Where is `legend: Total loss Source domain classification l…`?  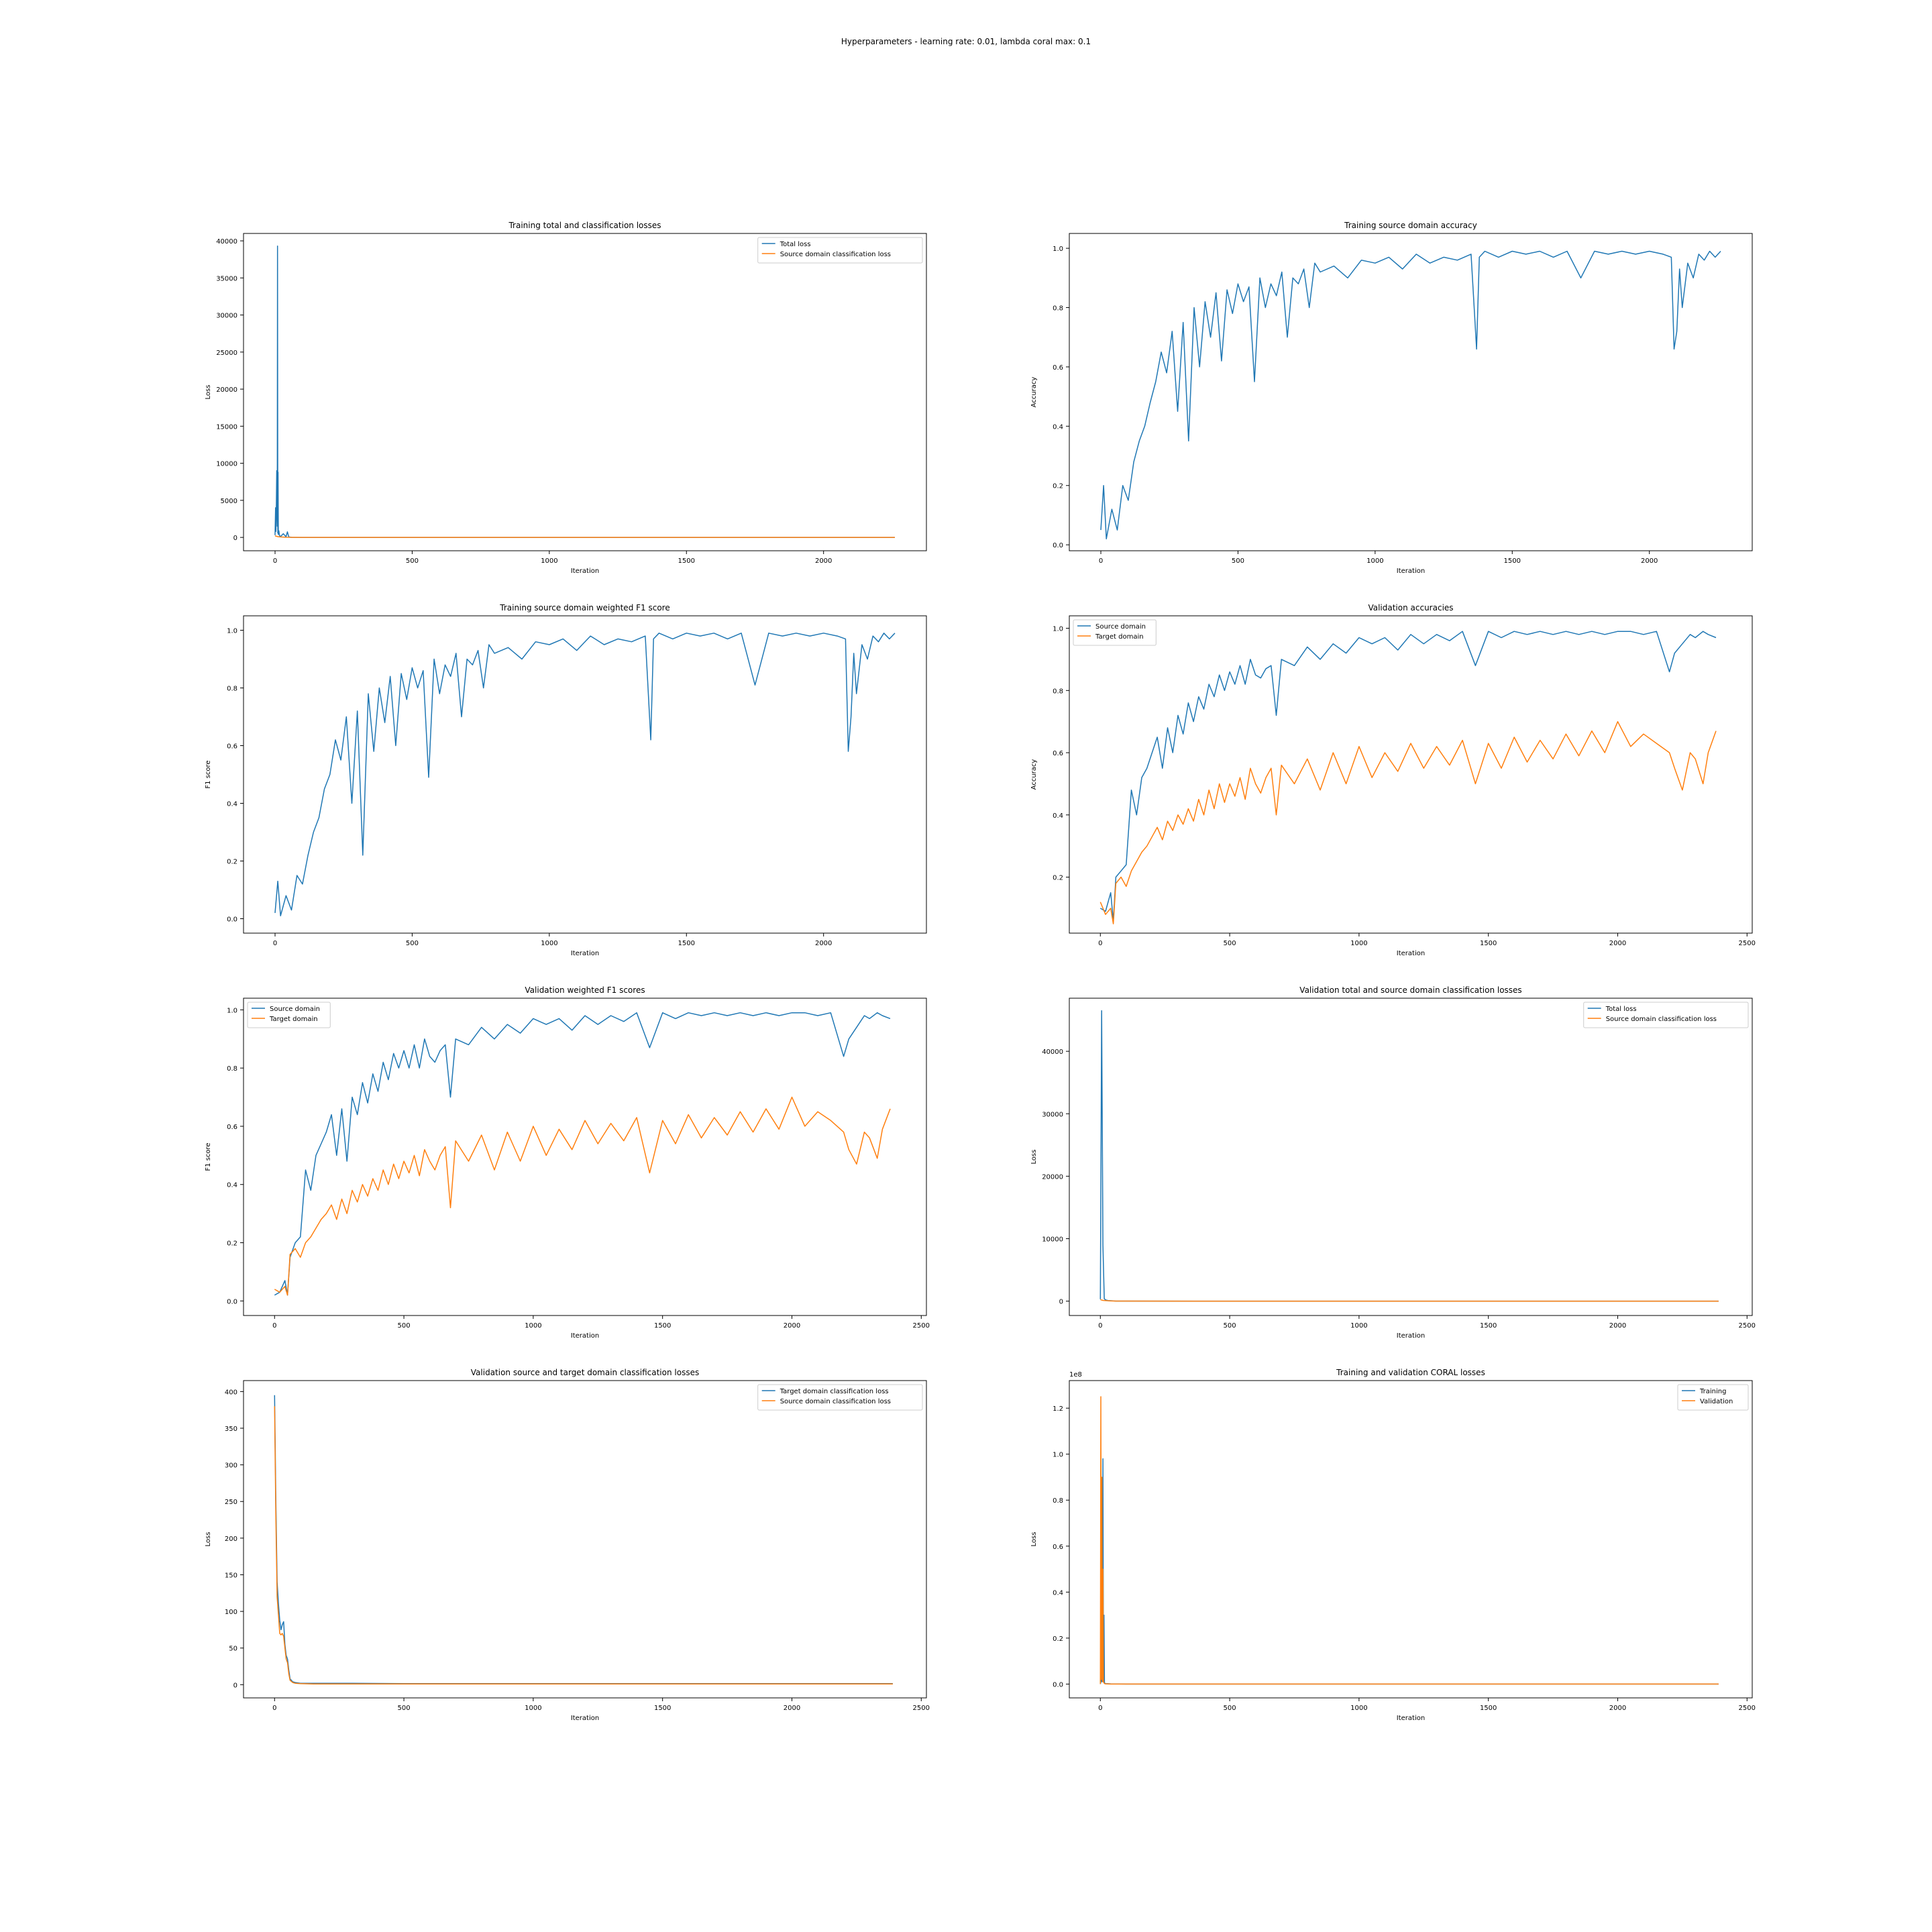
legend: Total loss Source domain classification l… is located at coordinates (1666, 1015).